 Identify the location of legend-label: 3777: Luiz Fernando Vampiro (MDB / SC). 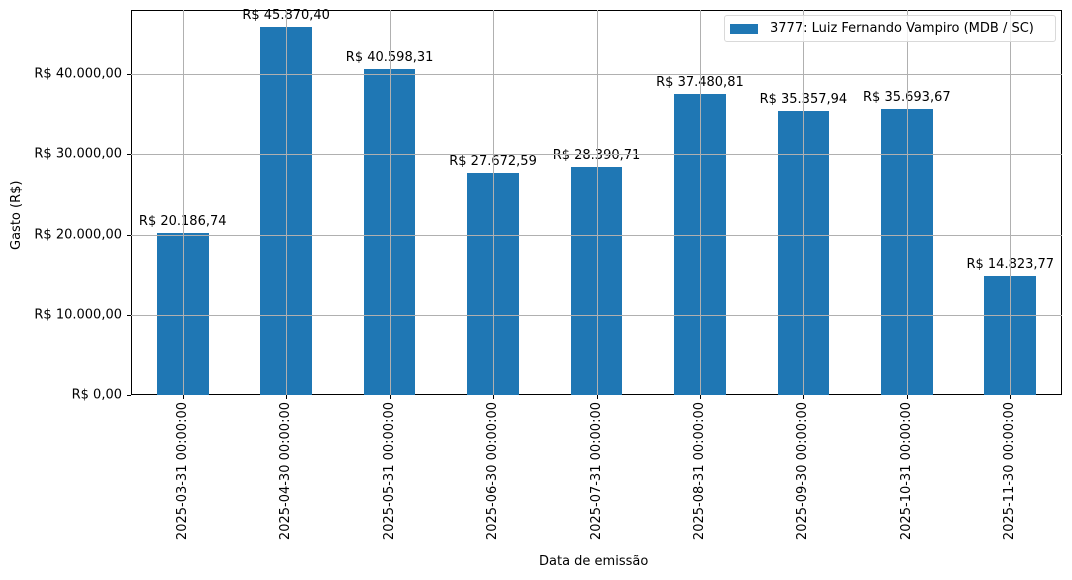
(902, 28).